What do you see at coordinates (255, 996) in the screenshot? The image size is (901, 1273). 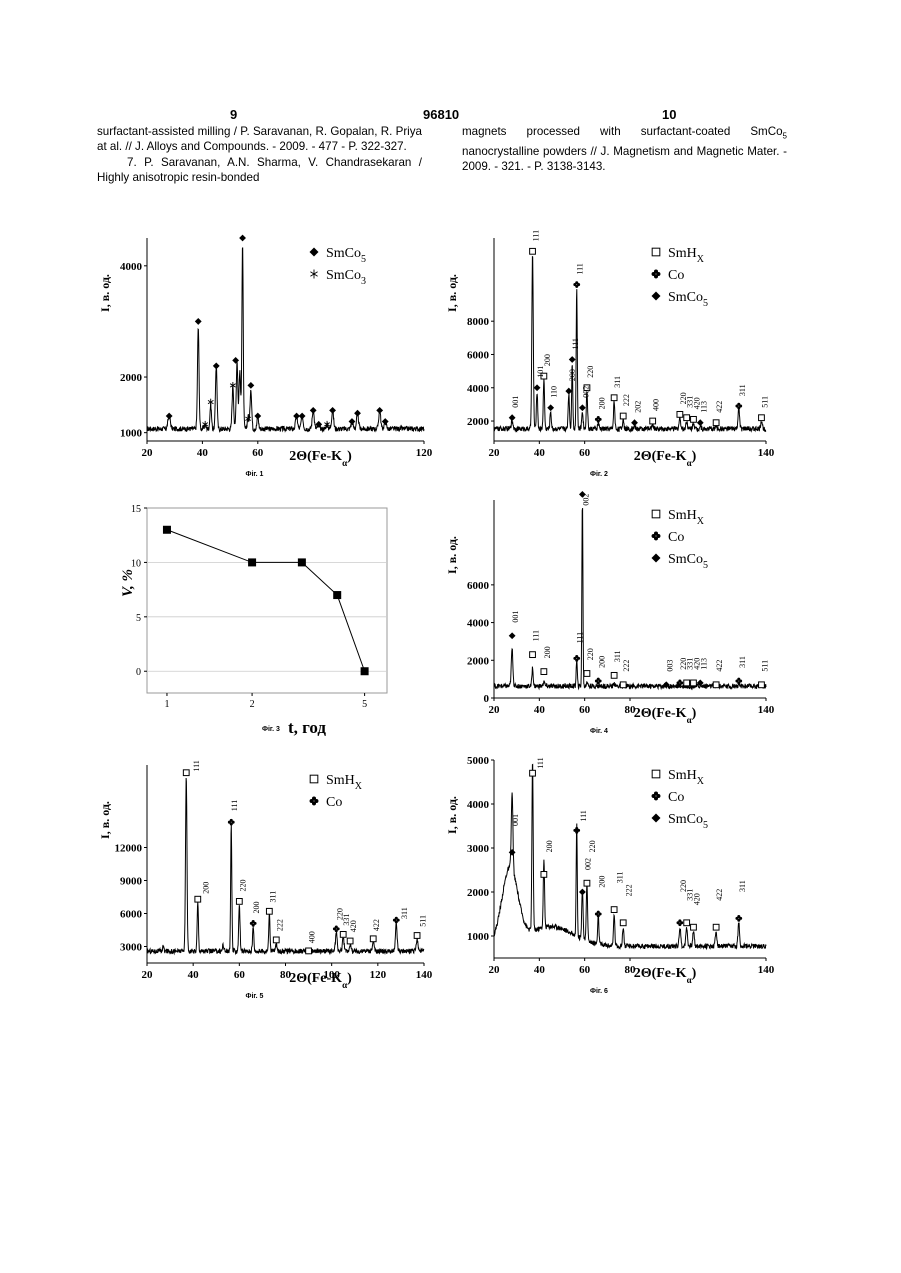 I see `figure-caption: Фіг. 5` at bounding box center [255, 996].